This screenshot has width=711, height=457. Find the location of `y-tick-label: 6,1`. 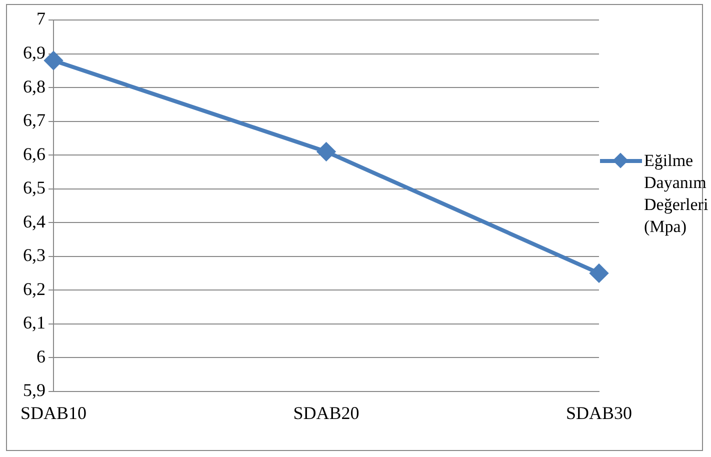

y-tick-label: 6,1 is located at coordinates (34, 322).